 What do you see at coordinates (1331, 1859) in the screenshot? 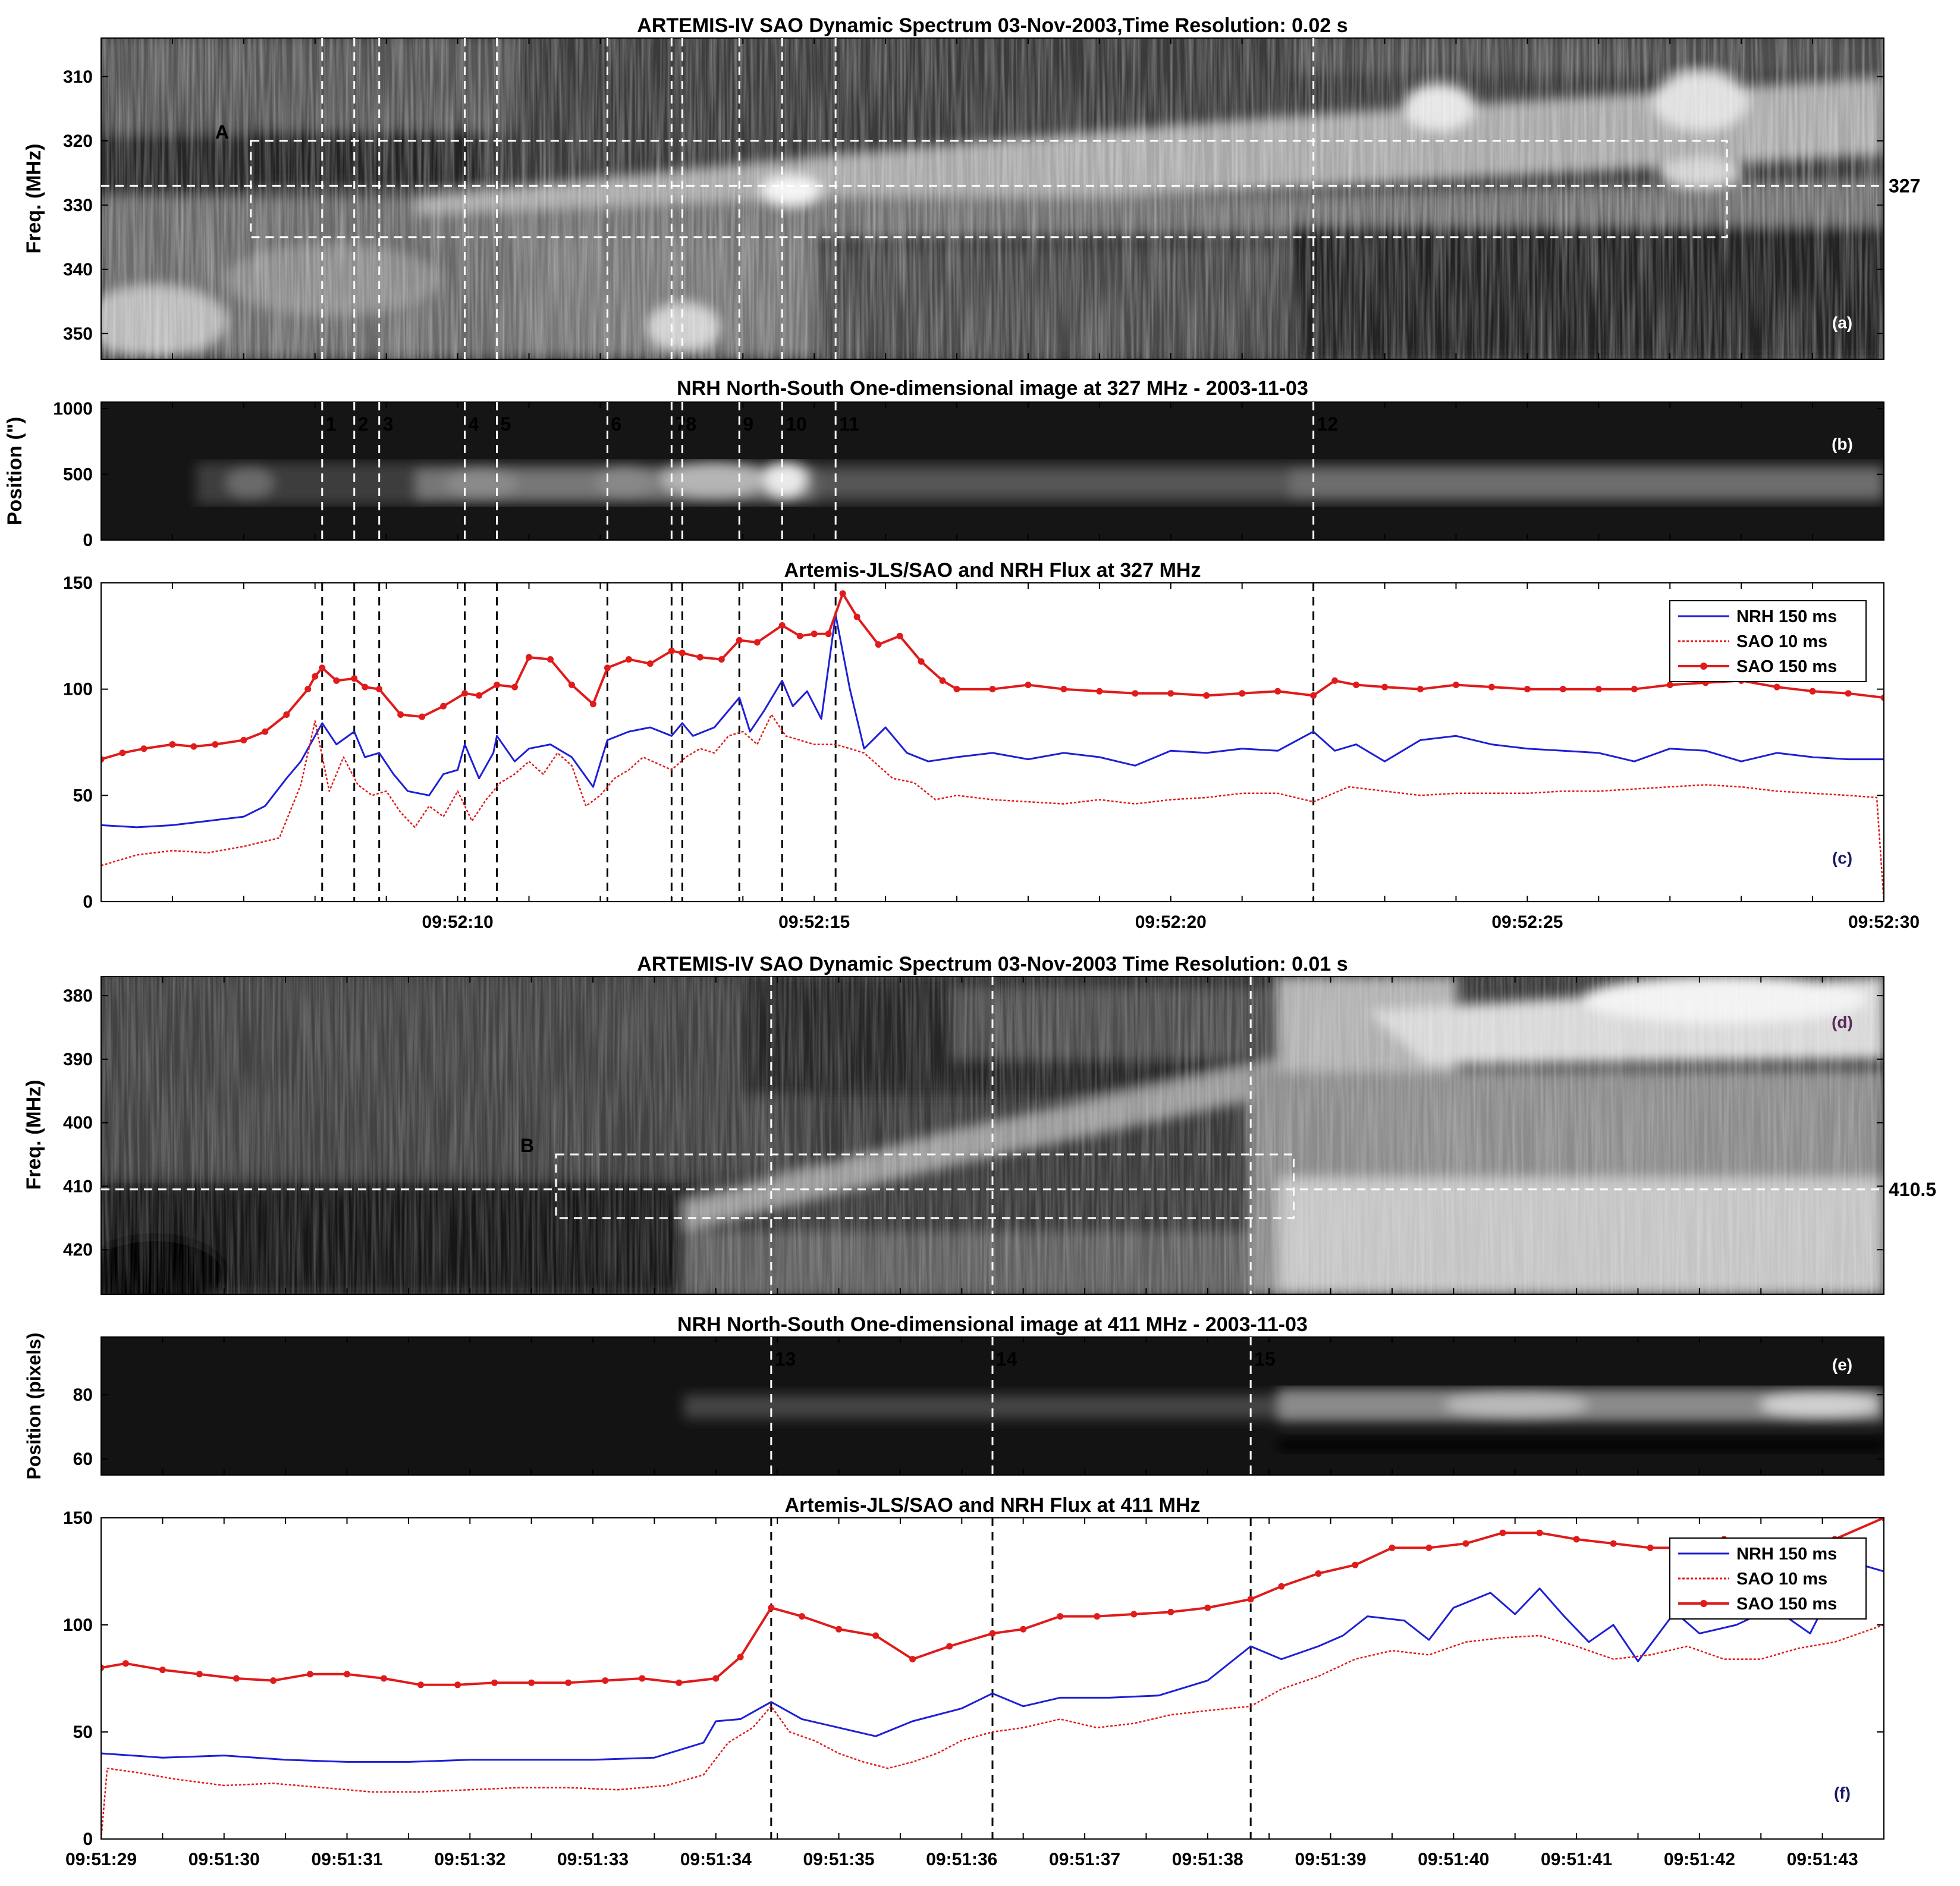
I see `x-tick-label: 09:51:39` at bounding box center [1331, 1859].